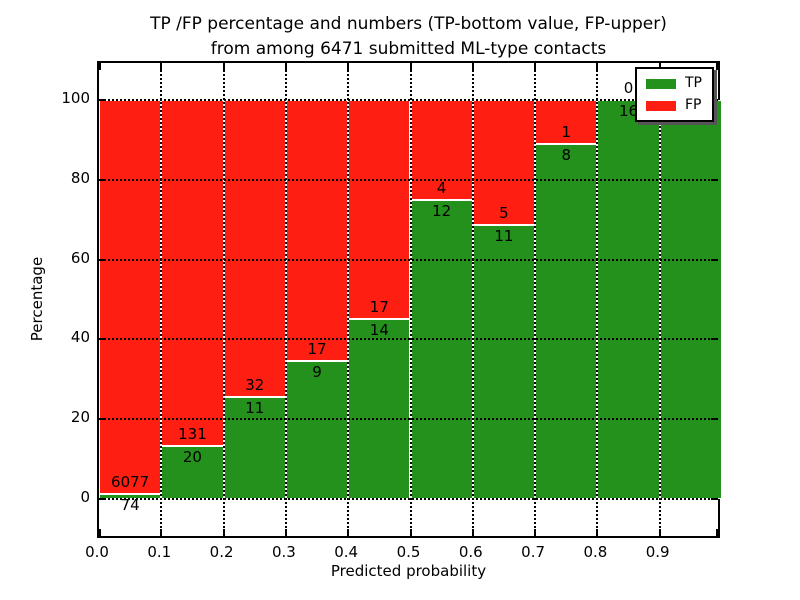 The height and width of the screenshot is (600, 800). Describe the element at coordinates (566, 155) in the screenshot. I see `tp-count-label: 8` at that location.